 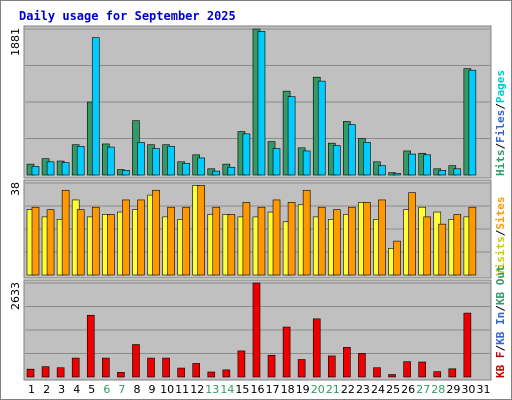 I want to click on legend: Hits/Files/Pages, so click(x=500, y=123).